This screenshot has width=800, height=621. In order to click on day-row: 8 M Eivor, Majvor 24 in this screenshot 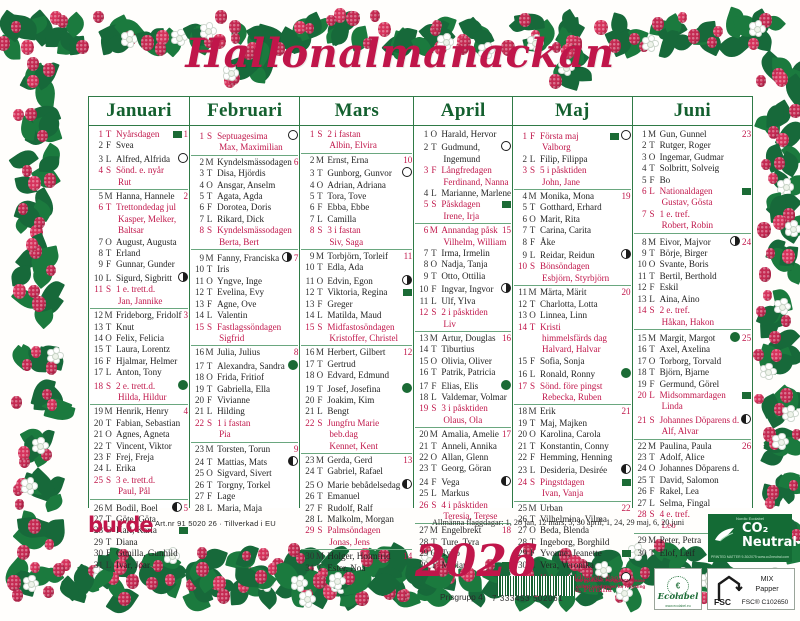, I will do `click(692, 241)`.